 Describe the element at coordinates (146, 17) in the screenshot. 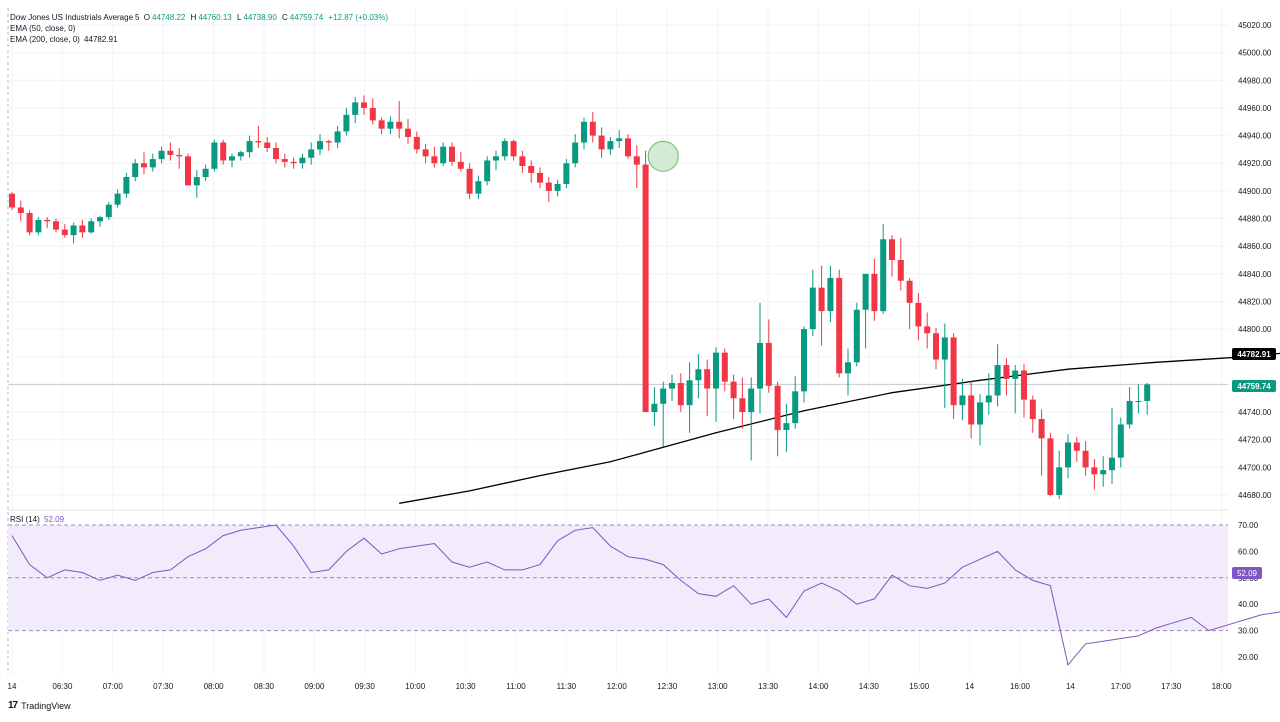

I see `open-label: O` at that location.